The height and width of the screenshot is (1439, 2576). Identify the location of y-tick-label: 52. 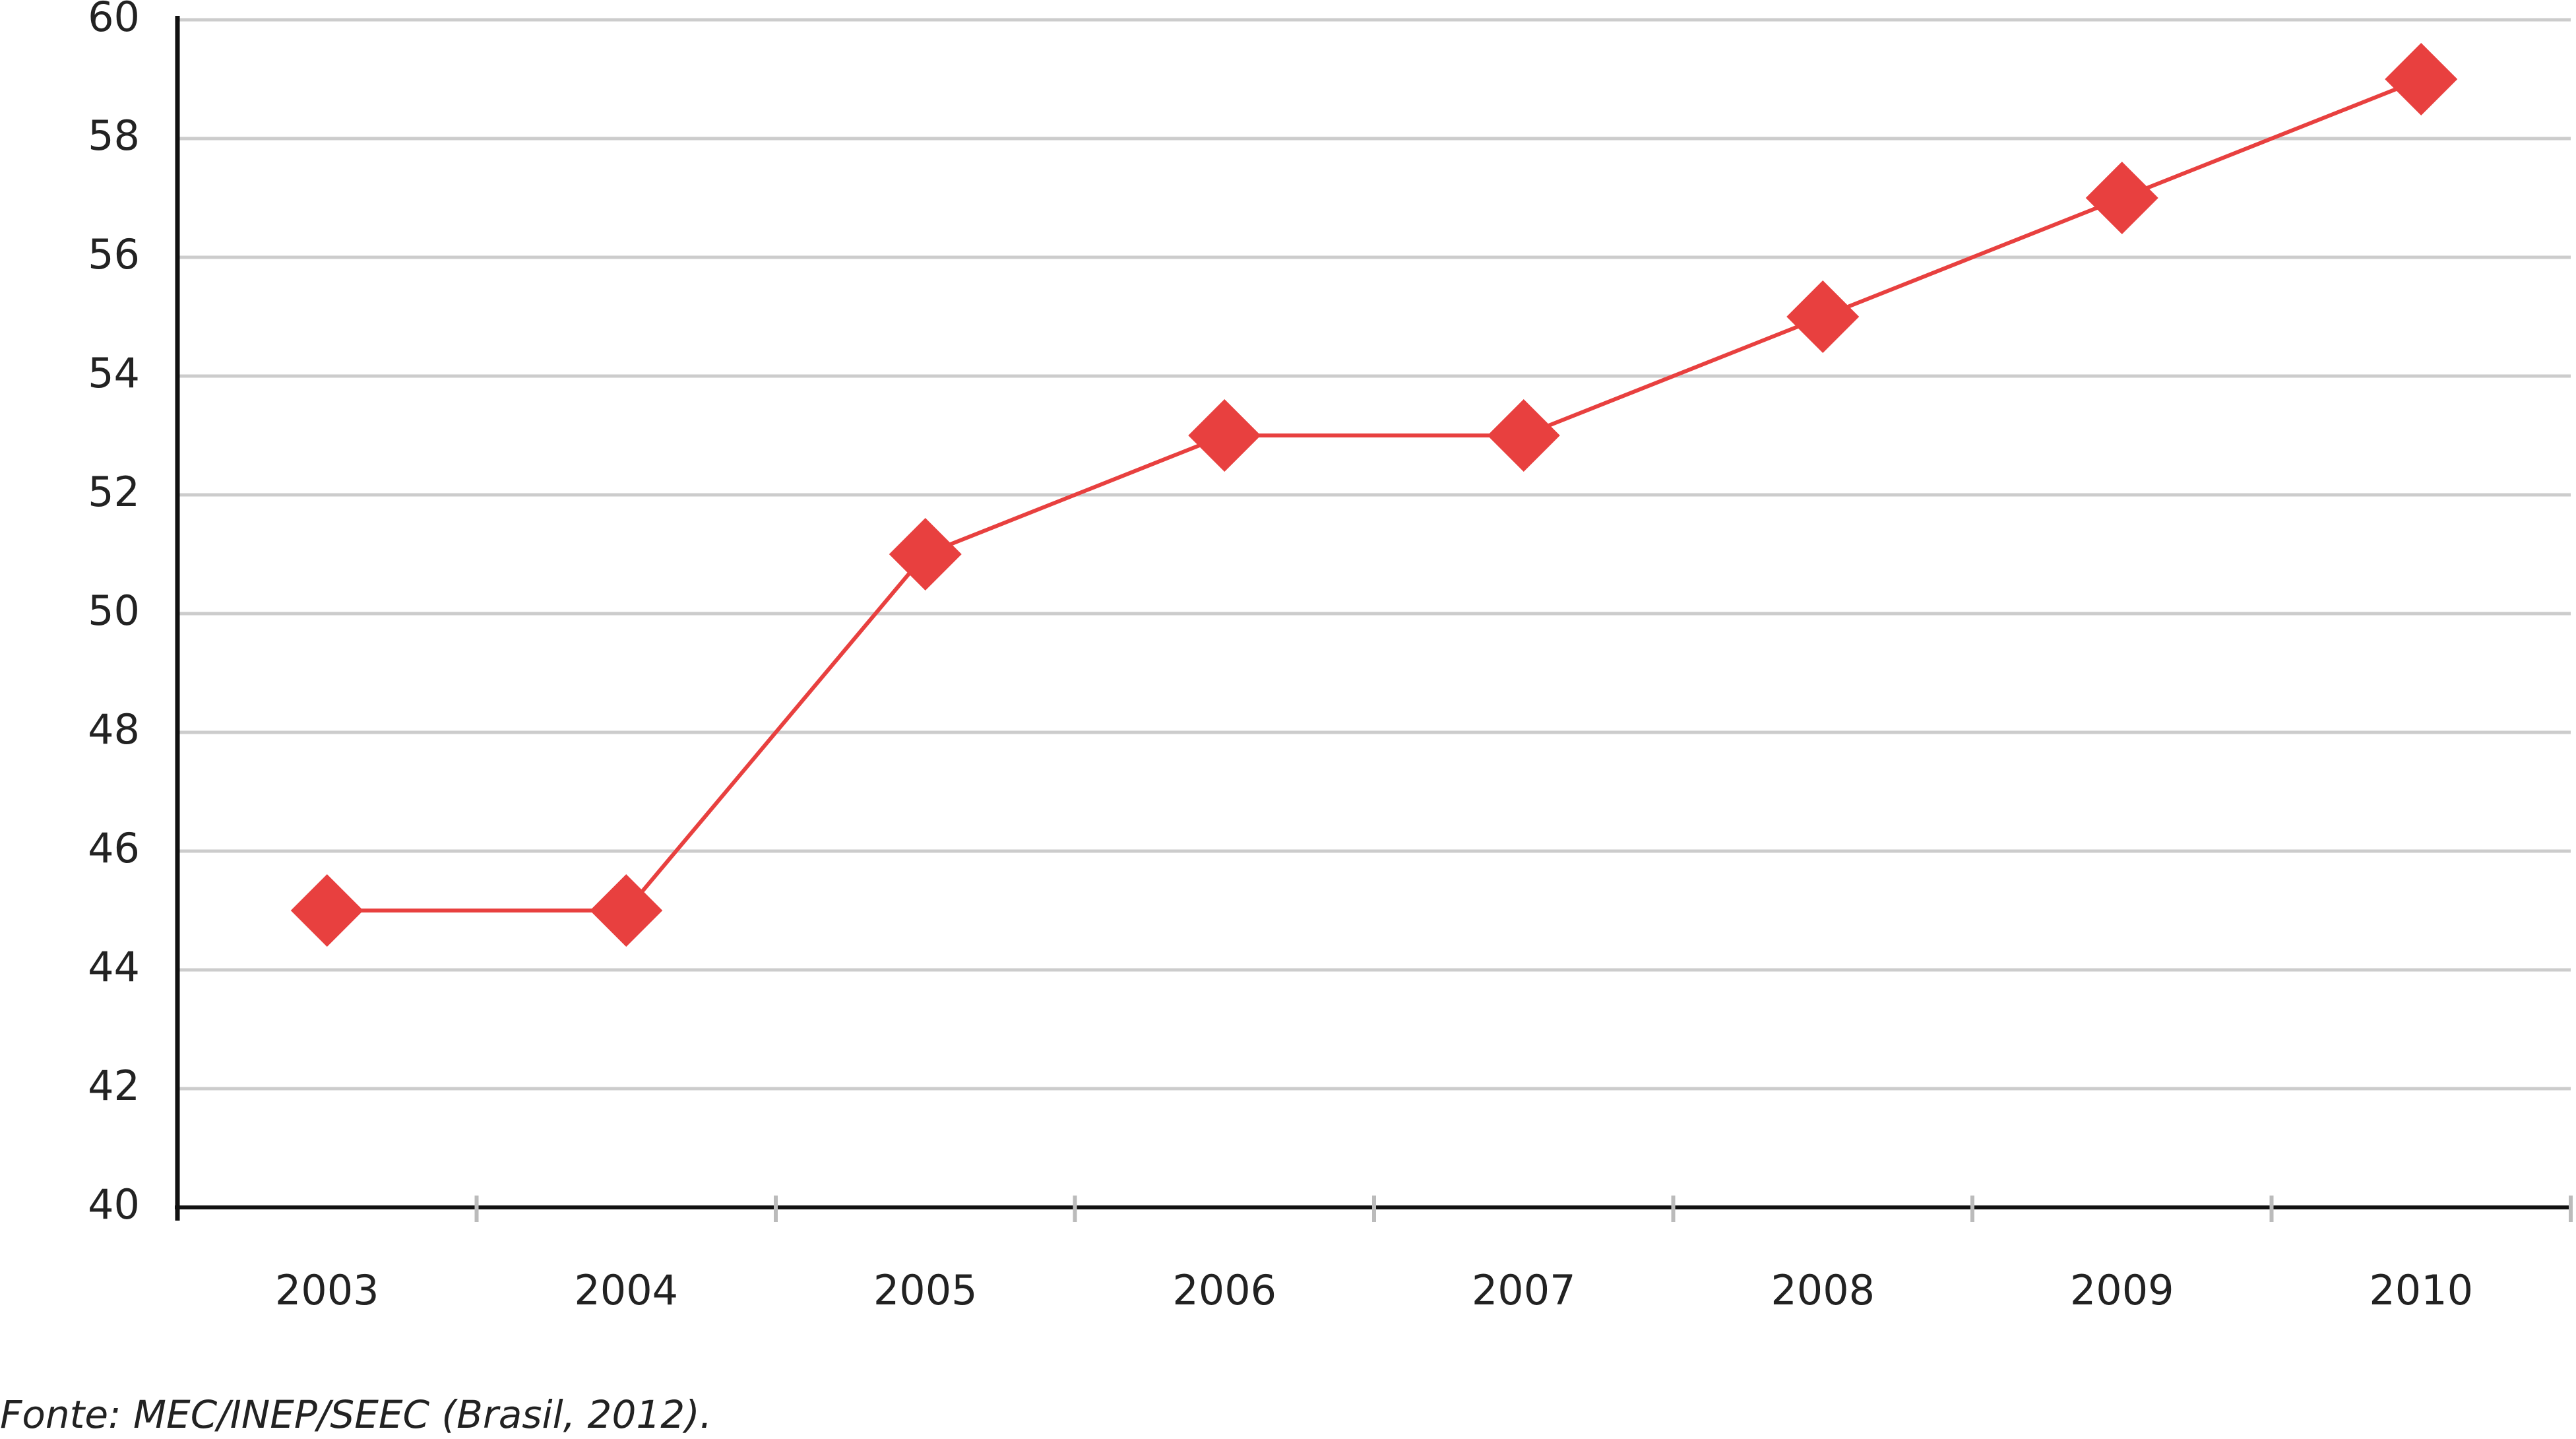
(114, 492).